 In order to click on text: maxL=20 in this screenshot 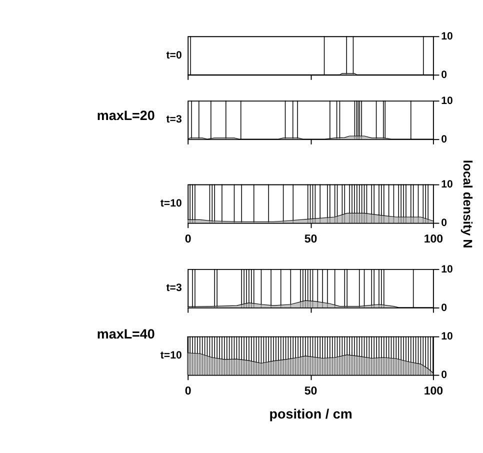, I will do `click(125, 115)`.